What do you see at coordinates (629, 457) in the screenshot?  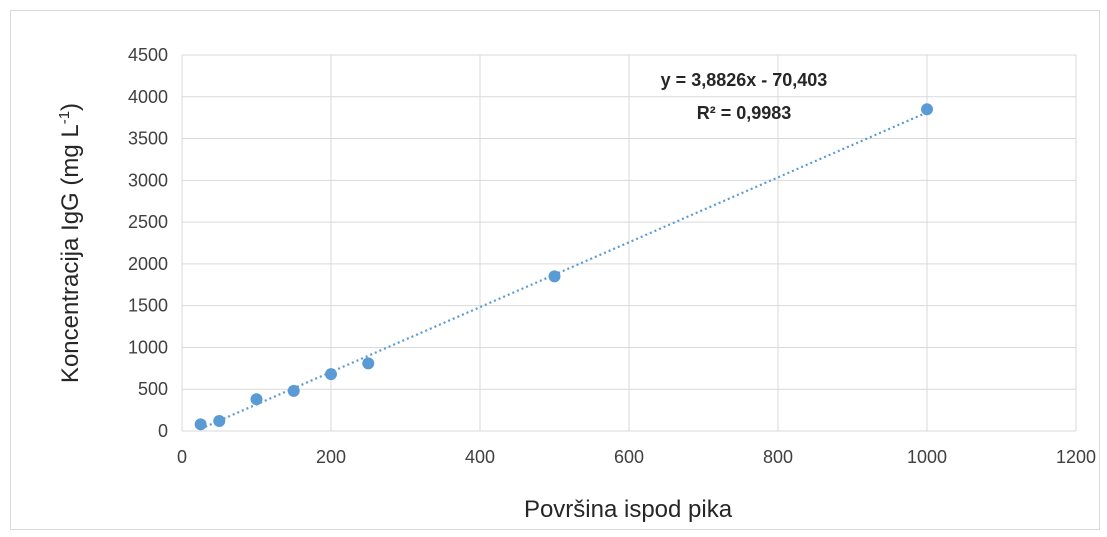 I see `x-tick-label: 600` at bounding box center [629, 457].